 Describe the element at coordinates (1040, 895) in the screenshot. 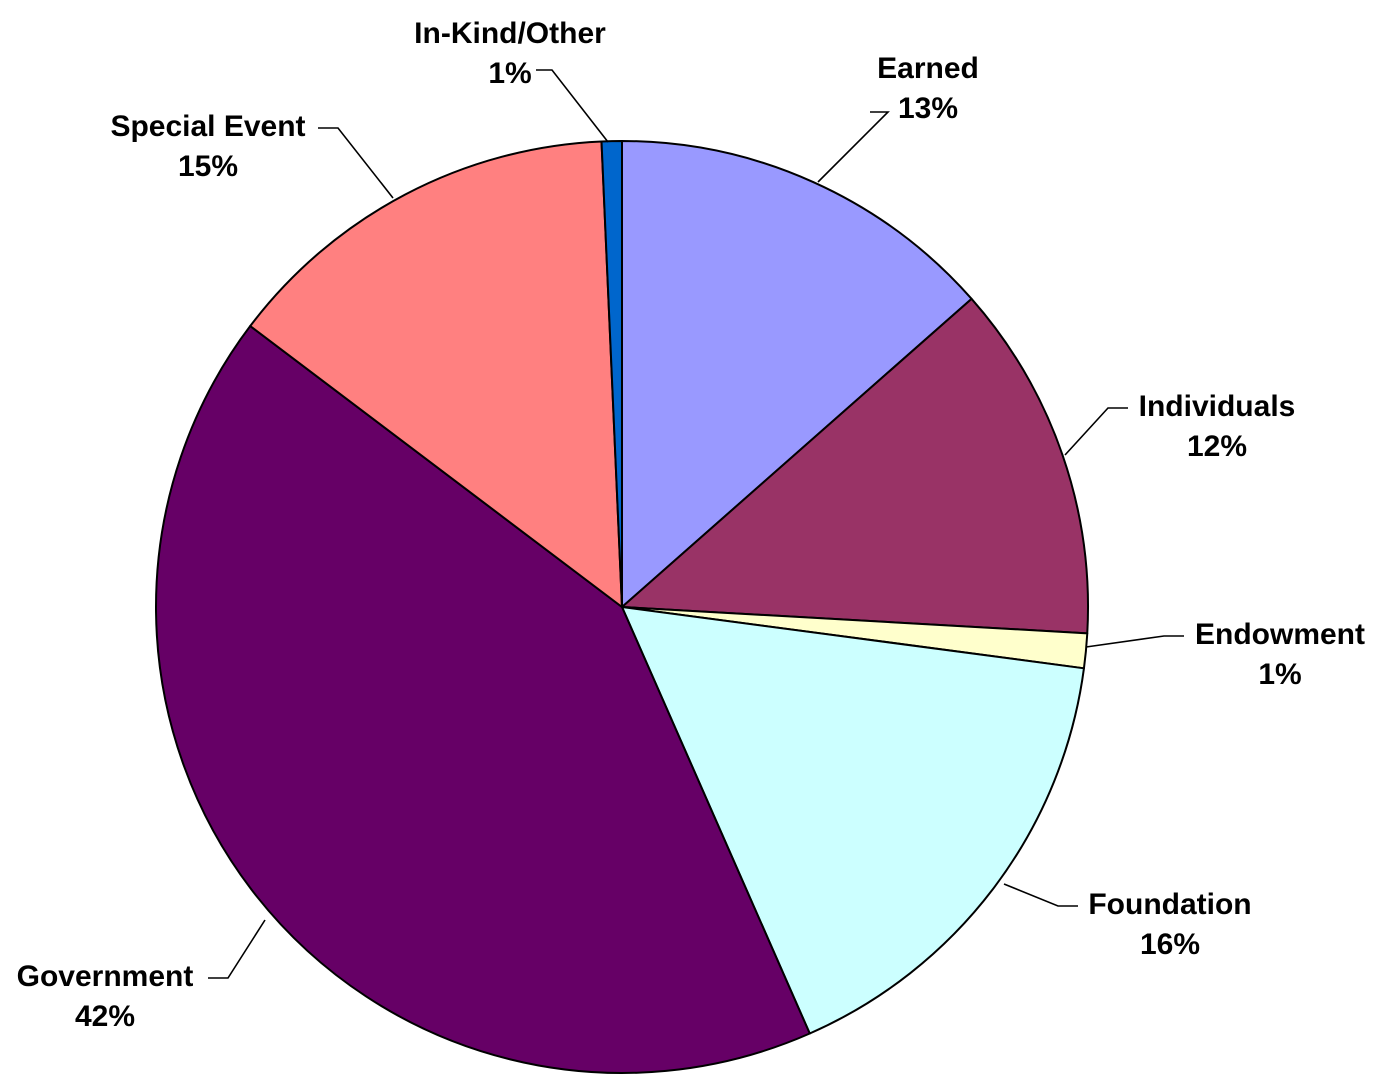

I see `leader-line-foundation` at that location.